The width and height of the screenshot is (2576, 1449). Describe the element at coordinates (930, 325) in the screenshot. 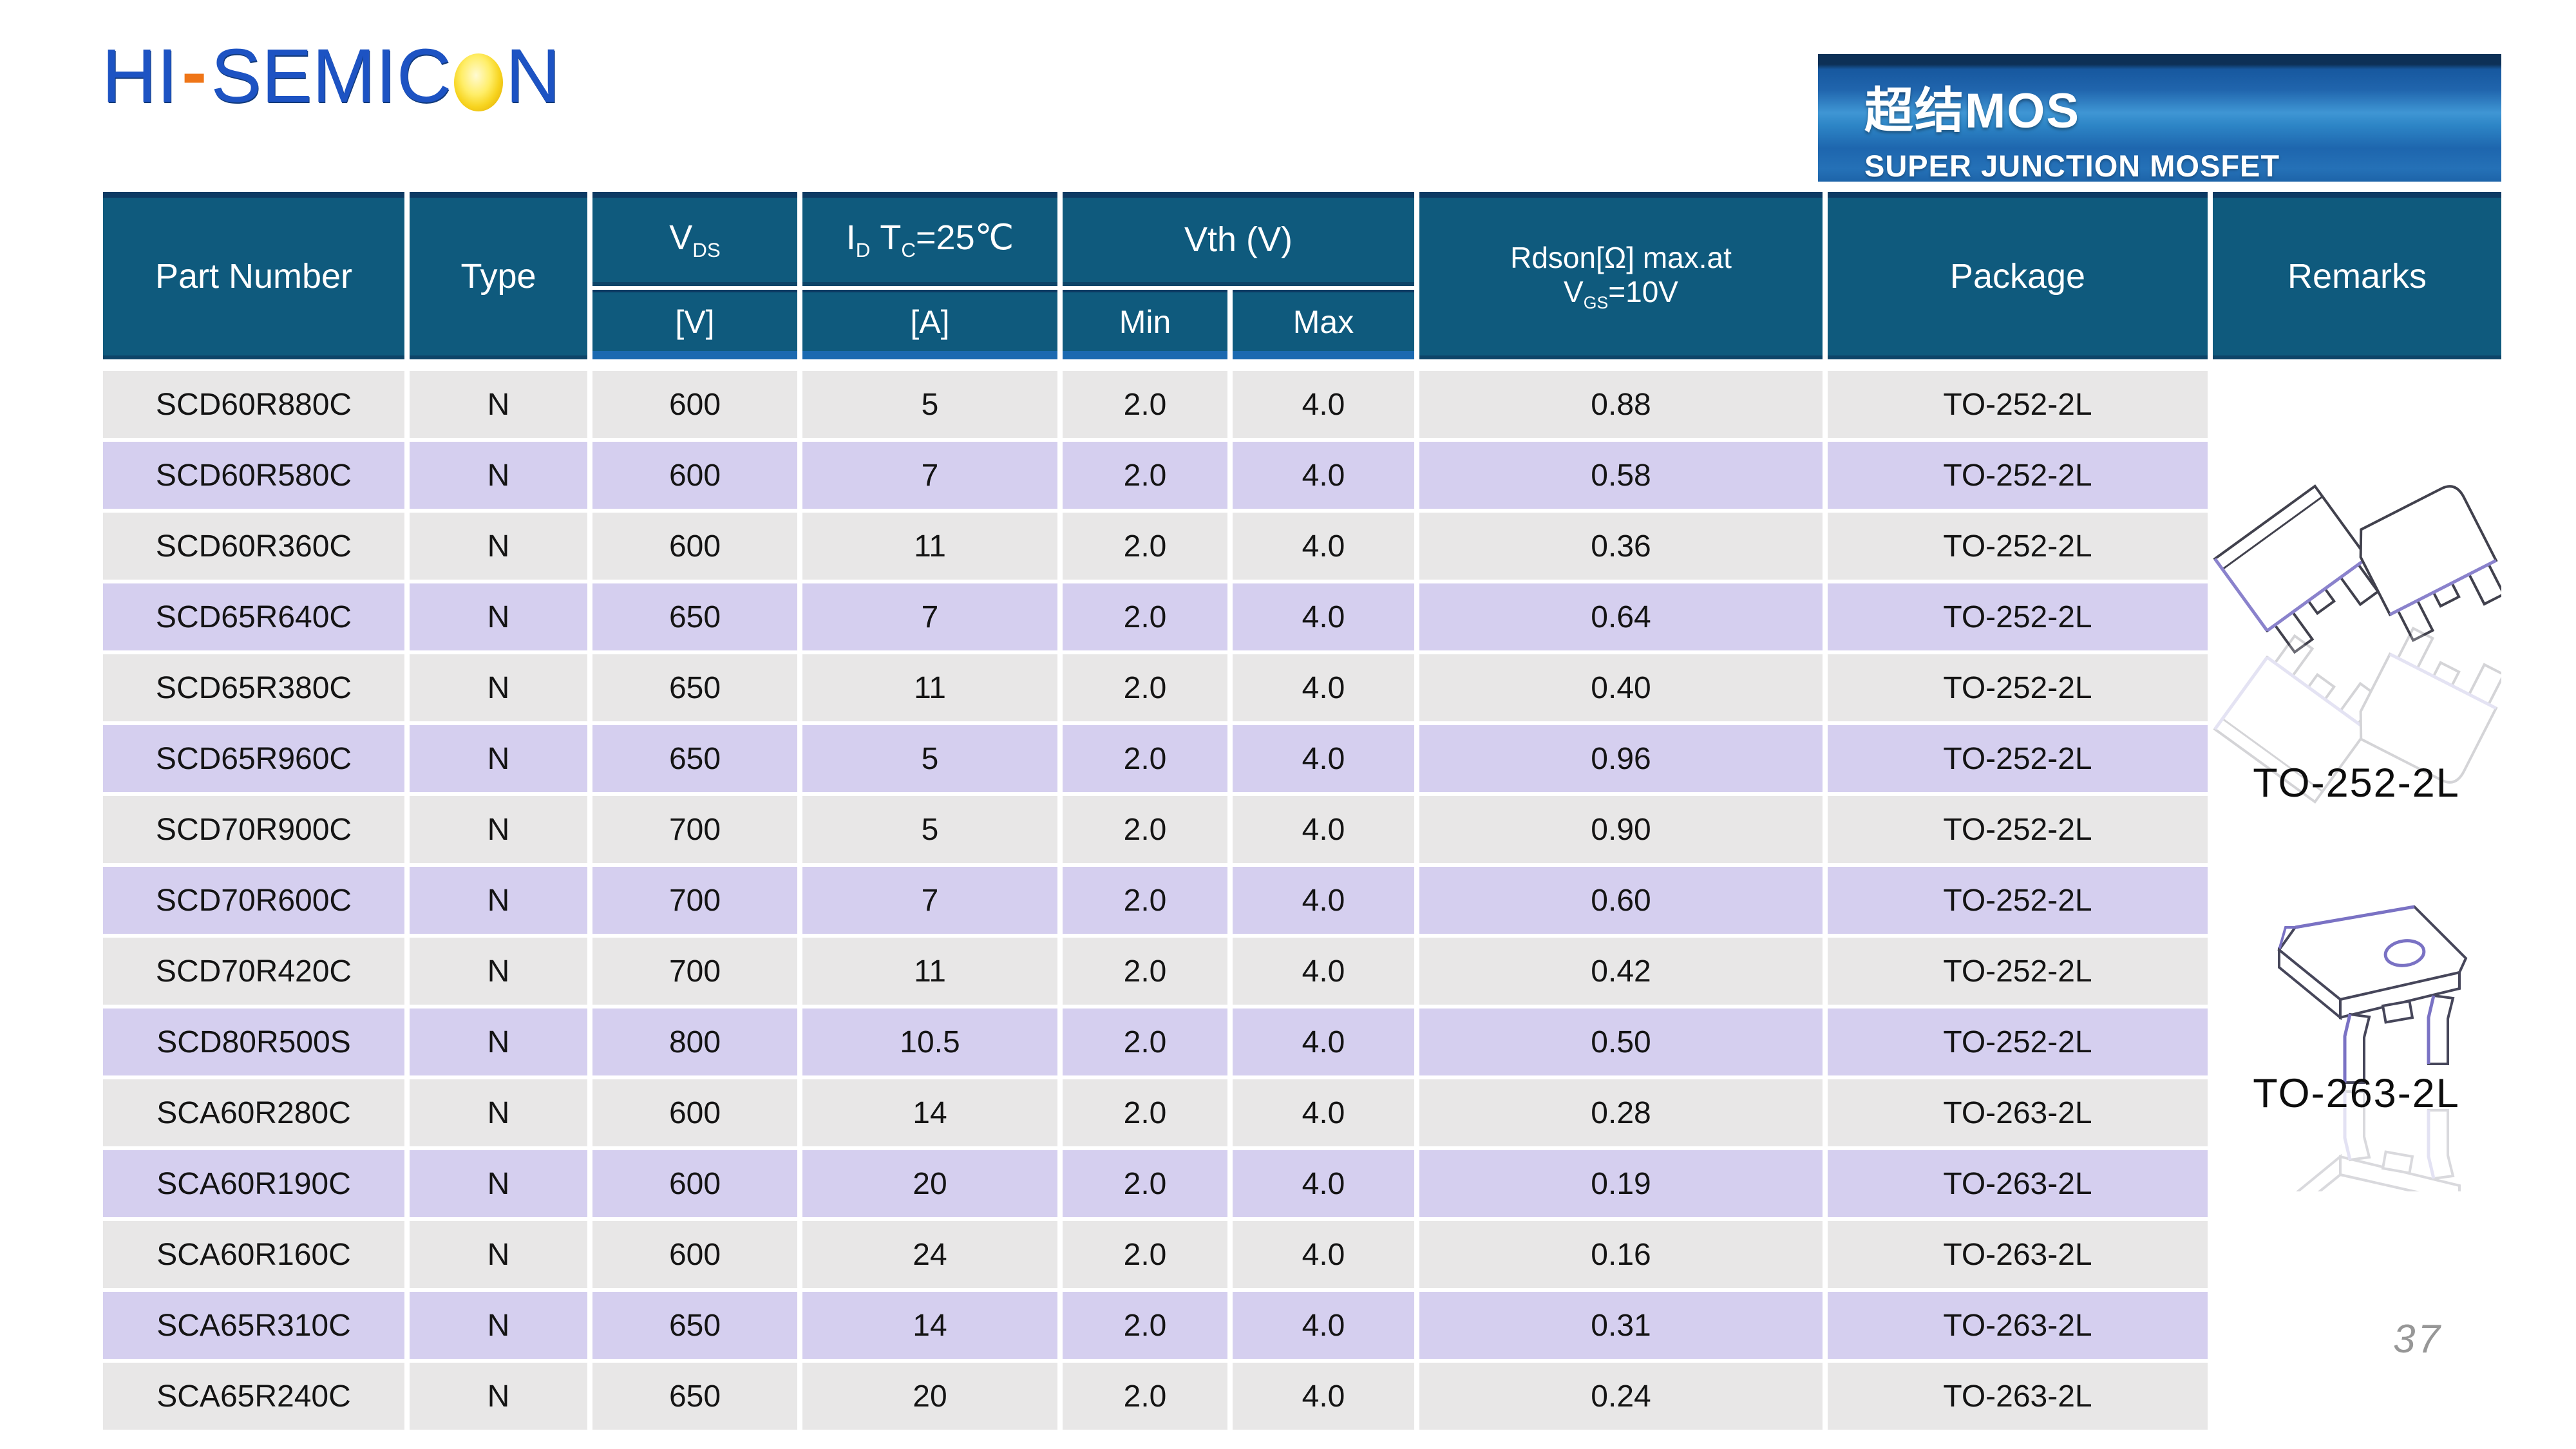

I see `subheader-id-unit: [A]` at that location.